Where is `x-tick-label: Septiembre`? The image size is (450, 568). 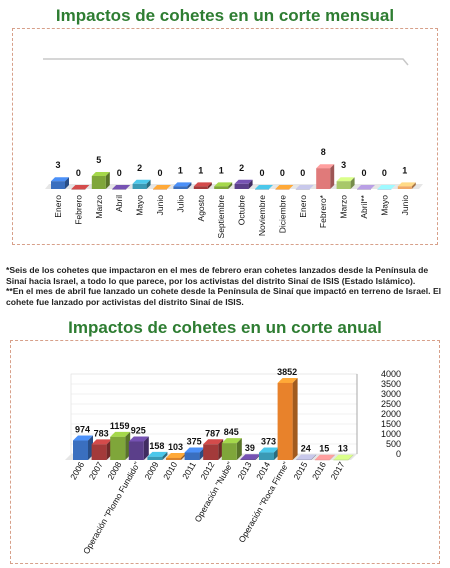
x-tick-label: Septiembre is located at coordinates (221, 217).